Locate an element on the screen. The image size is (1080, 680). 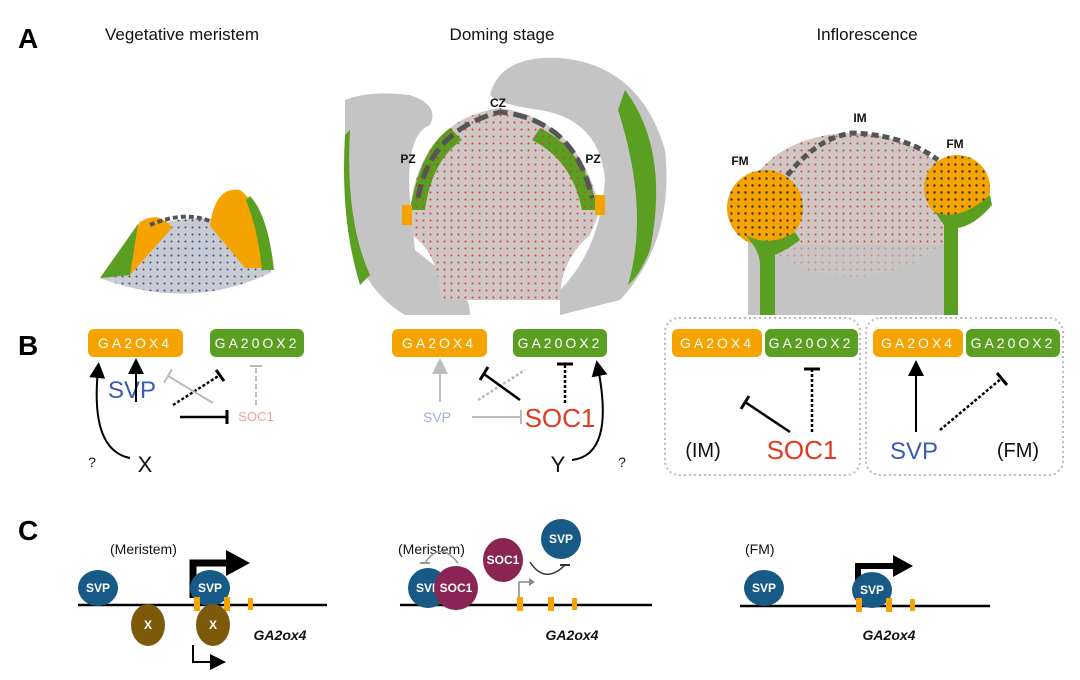
context-label: (FM) is located at coordinates (760, 549).